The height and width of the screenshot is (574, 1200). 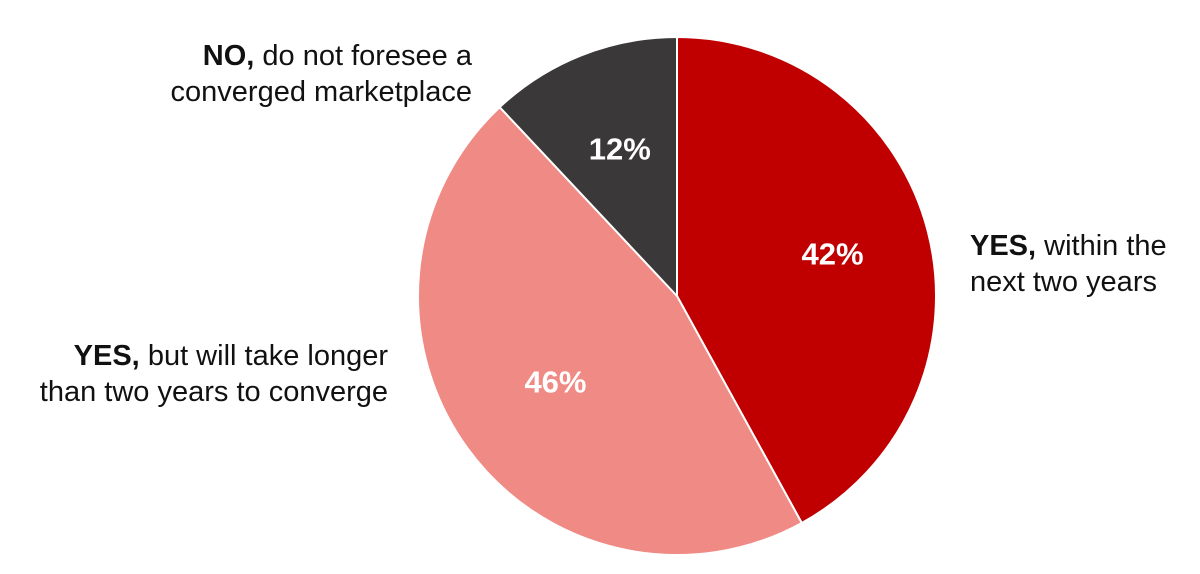 I want to click on slice-label-yes-long-line1: but will take longer, so click(x=267, y=356).